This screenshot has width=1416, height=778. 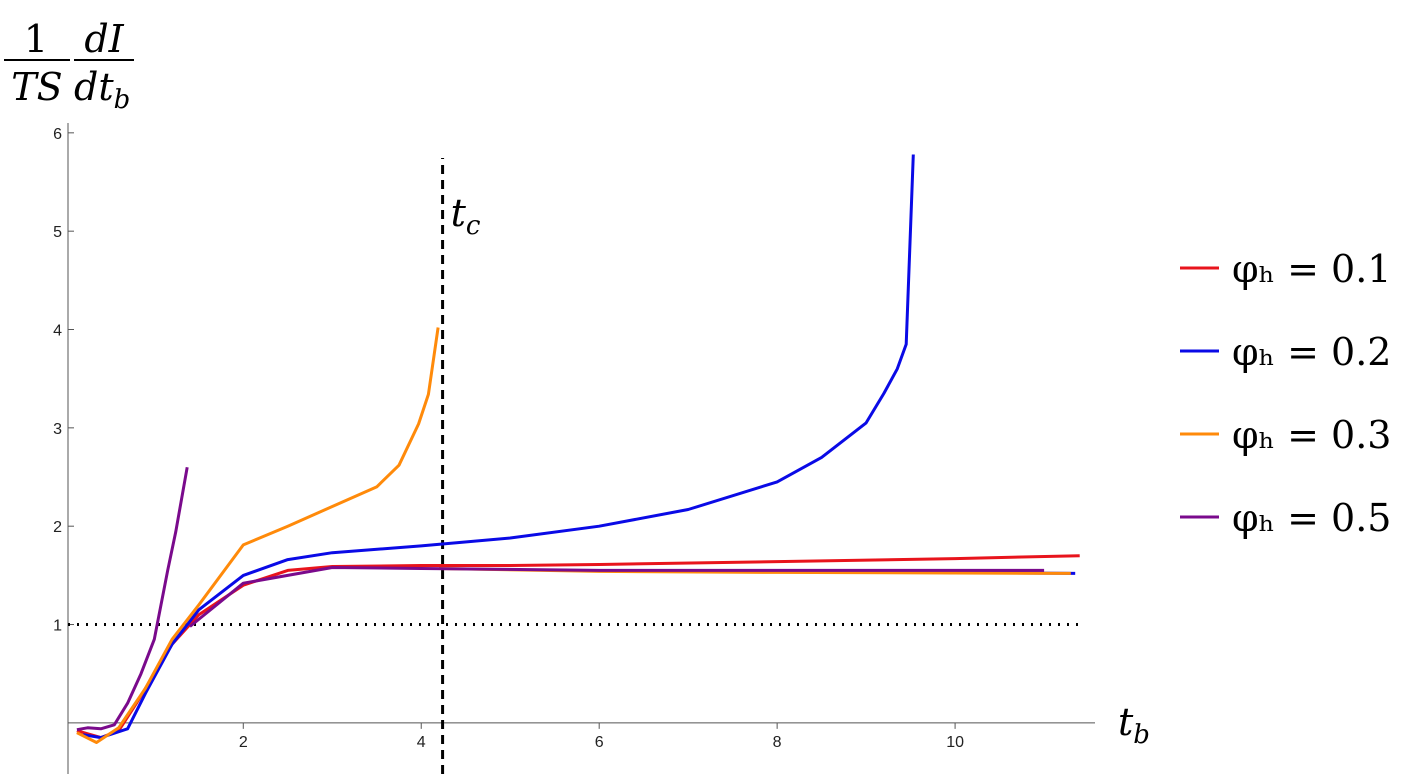 I want to click on ylabel-den2-main: dt, so click(x=94, y=87).